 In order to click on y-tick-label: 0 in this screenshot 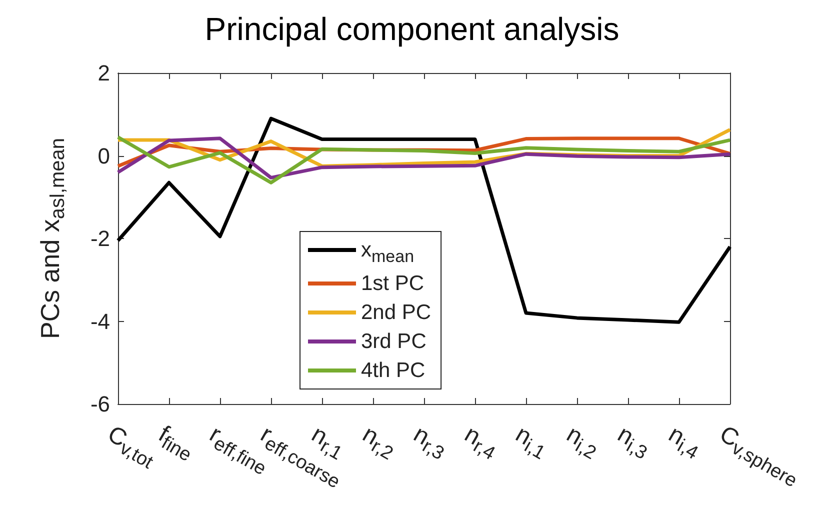, I will do `click(104, 155)`.